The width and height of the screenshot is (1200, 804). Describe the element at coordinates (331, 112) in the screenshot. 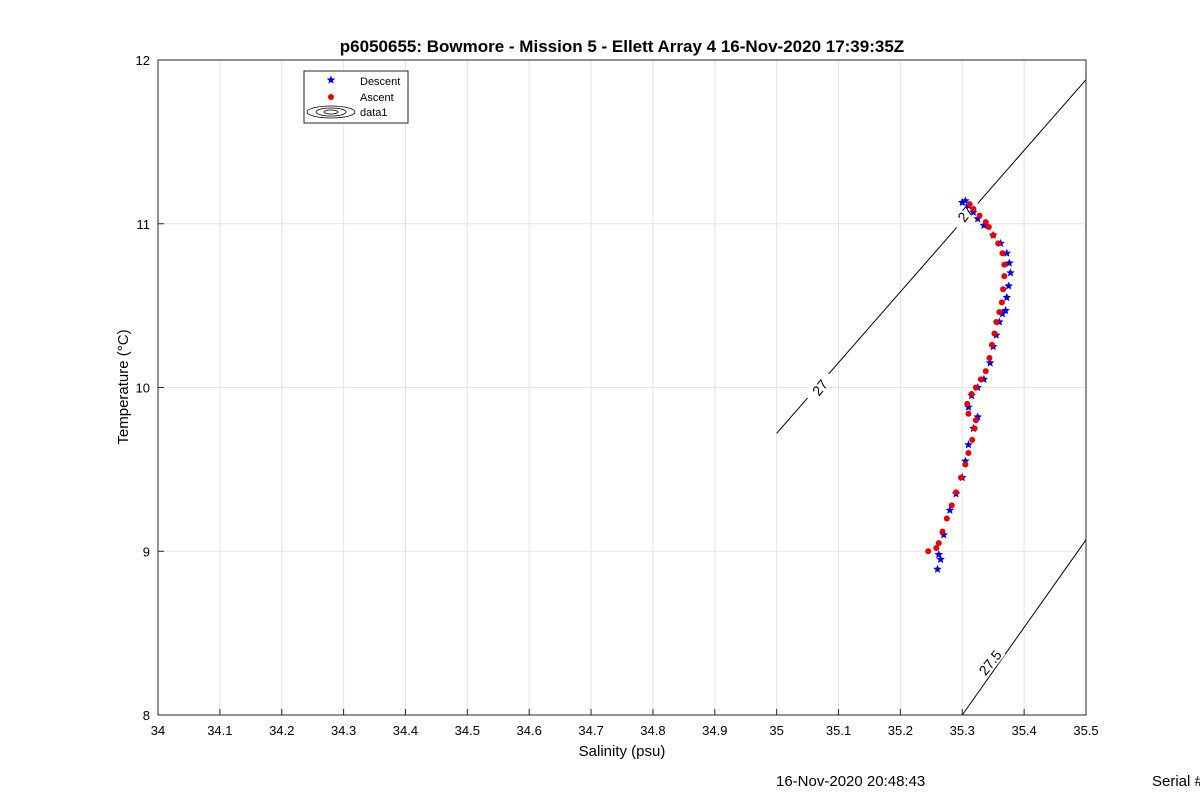

I see `contour-legend-icon` at that location.